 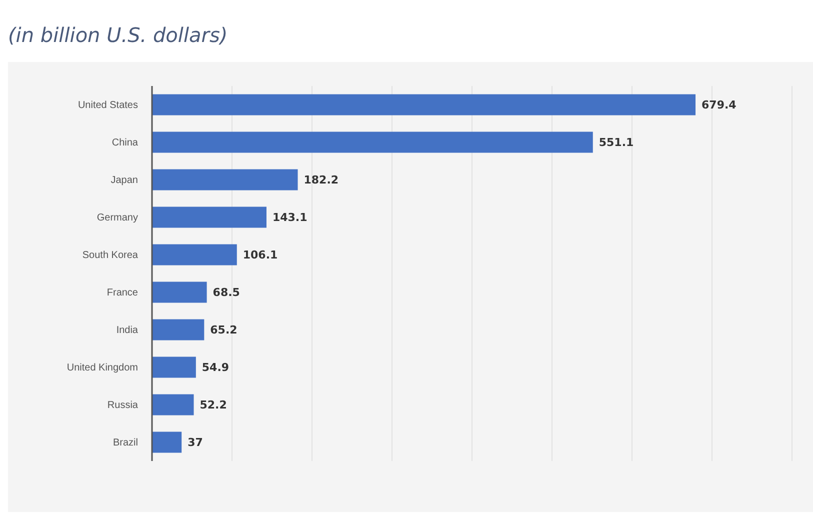 What do you see at coordinates (127, 330) in the screenshot?
I see `y-tick-label: India` at bounding box center [127, 330].